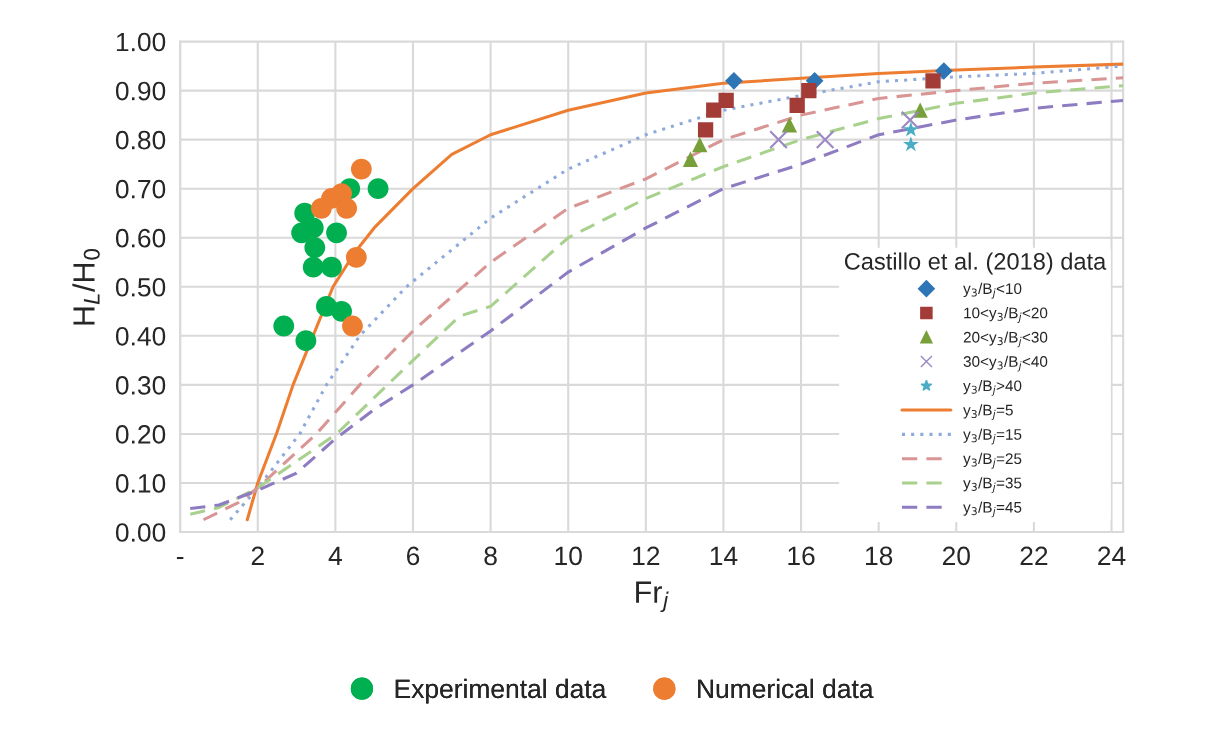 This screenshot has width=1209, height=742. I want to click on y-tick-label: 0.50, so click(140, 287).